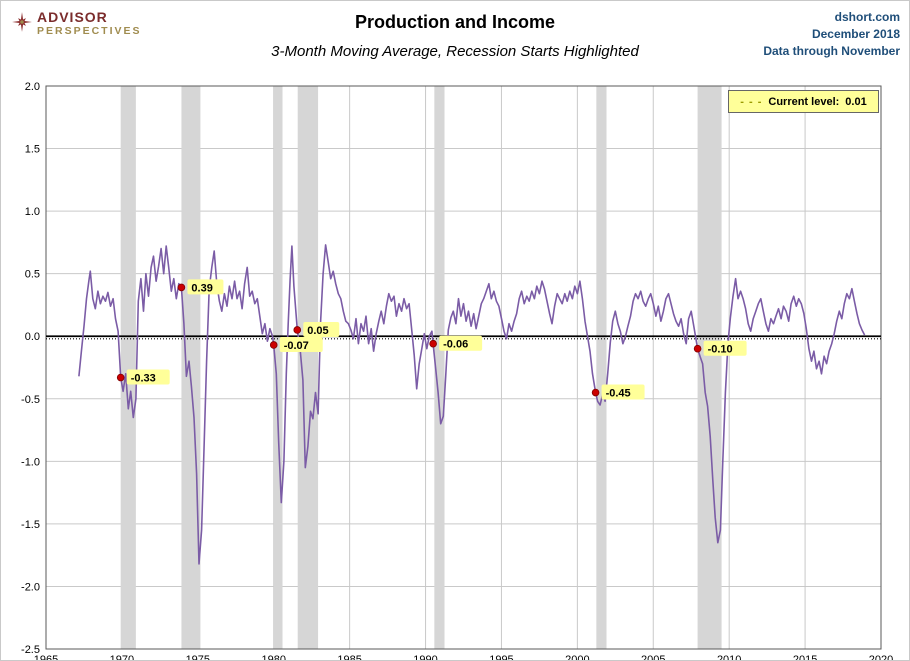 This screenshot has height=661, width=910. I want to click on y-axis-tick-label: -1.0, so click(30, 462).